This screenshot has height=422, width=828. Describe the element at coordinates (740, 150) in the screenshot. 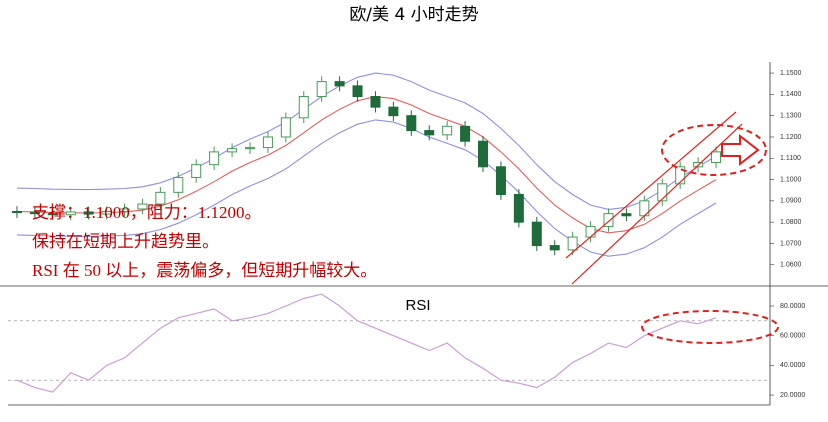

I see `arrow` at that location.